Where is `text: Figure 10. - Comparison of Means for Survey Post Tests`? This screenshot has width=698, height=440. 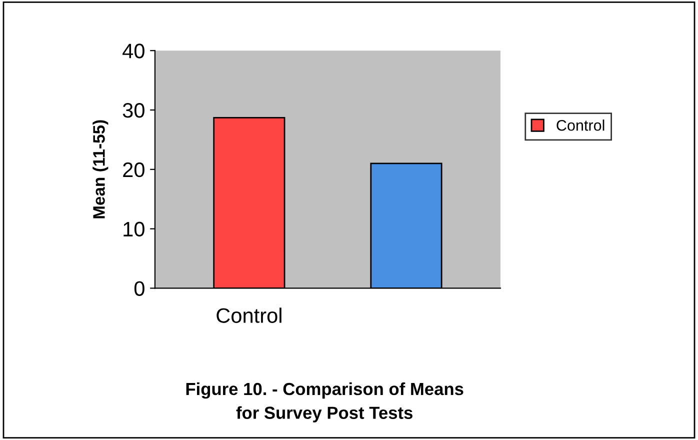
text: Figure 10. - Comparison of Means for Survey Post Tests is located at coordinates (325, 402).